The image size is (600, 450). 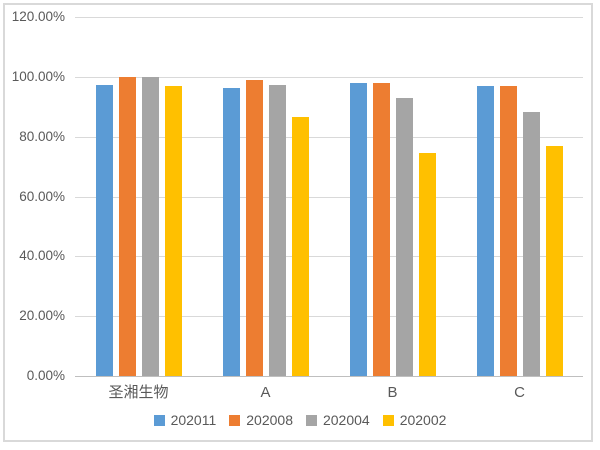 What do you see at coordinates (265, 392) in the screenshot?
I see `x-category-label: A` at bounding box center [265, 392].